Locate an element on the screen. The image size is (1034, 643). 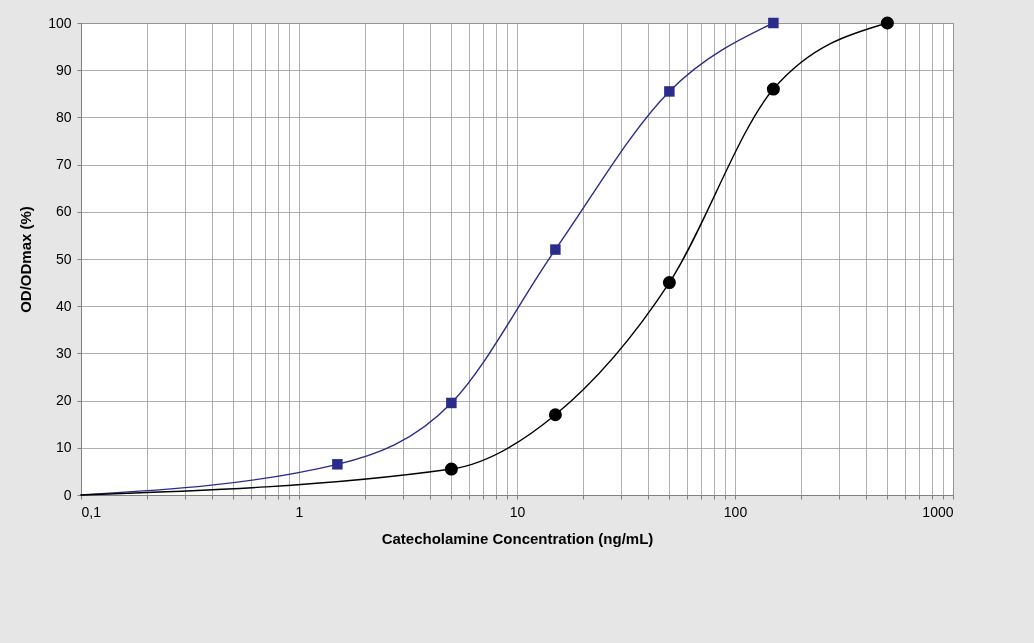
x-axis-title: Catecholamine Concentration (ng/mL) is located at coordinates (517, 538).